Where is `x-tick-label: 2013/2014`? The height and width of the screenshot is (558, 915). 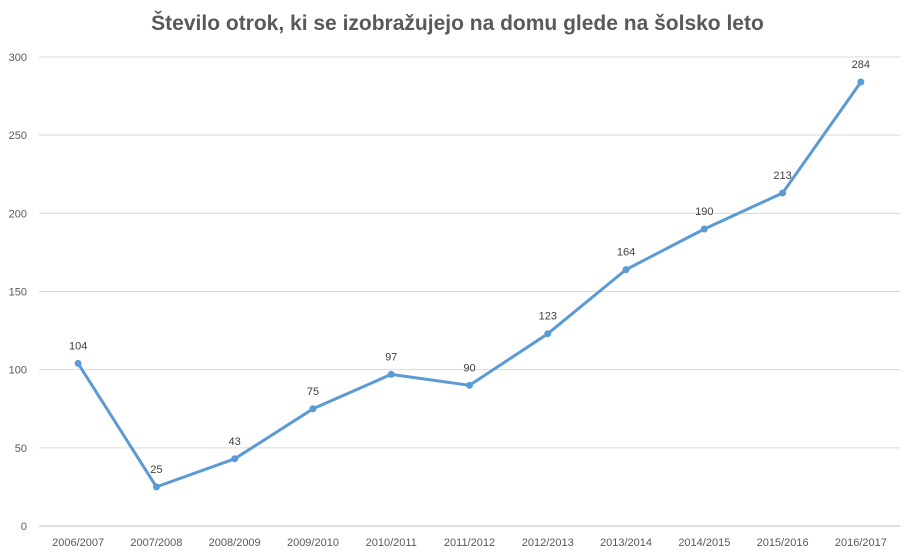
x-tick-label: 2013/2014 is located at coordinates (626, 543).